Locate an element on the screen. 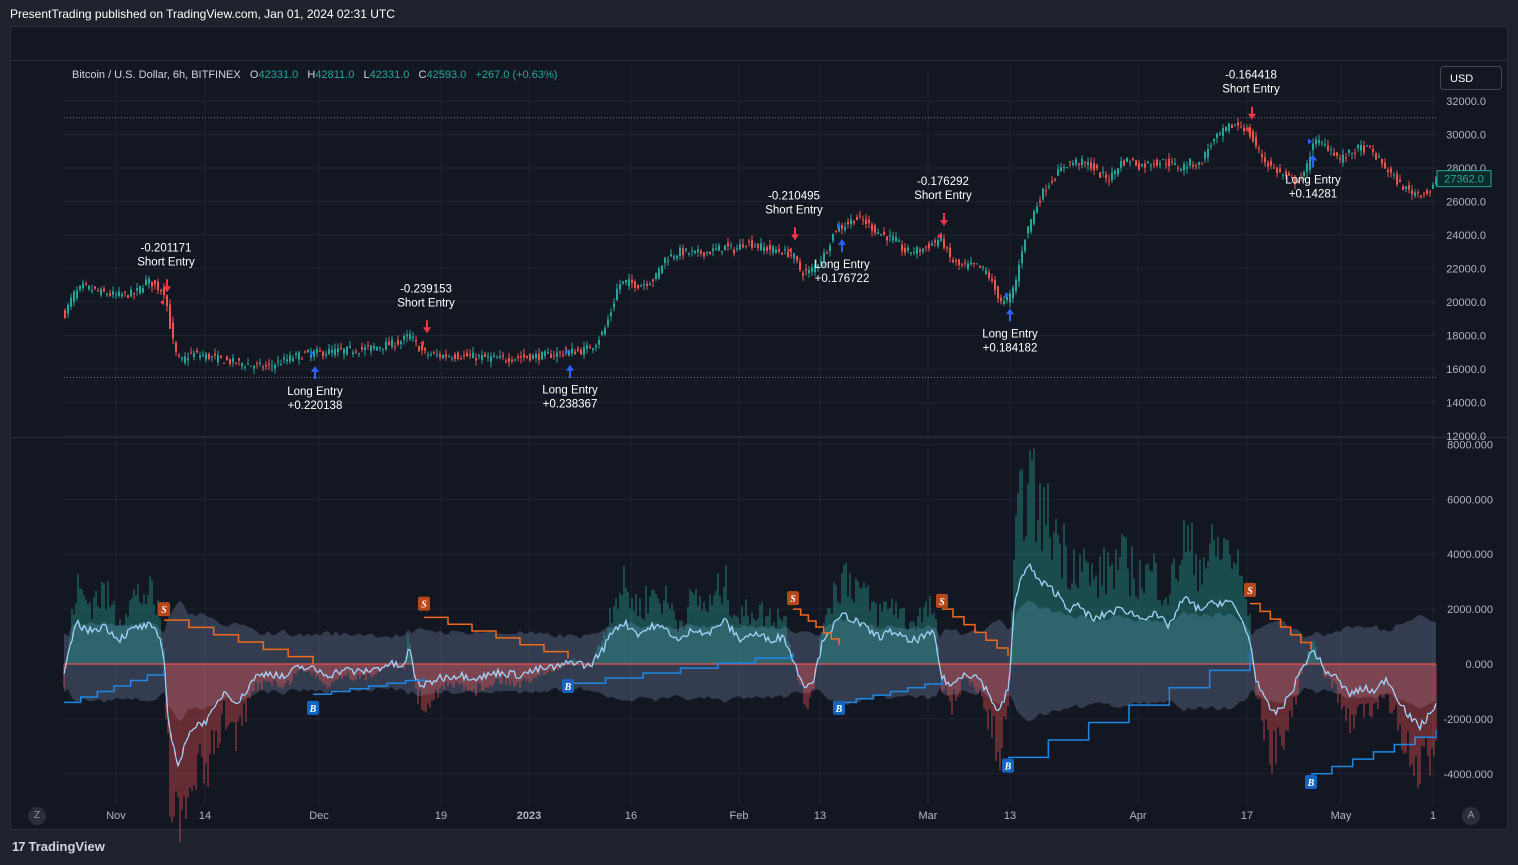  short-entry-label: Short Entry is located at coordinates (1251, 90).